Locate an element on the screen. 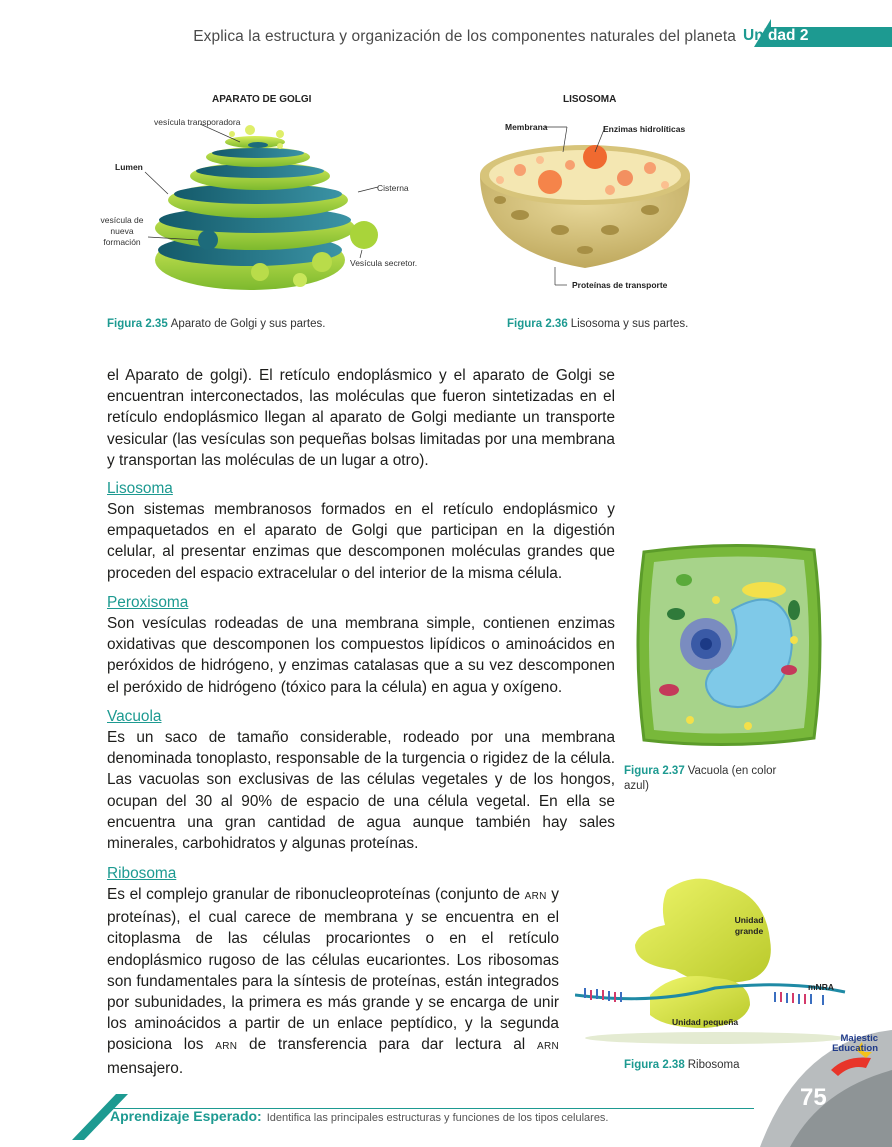  page-number: 75 is located at coordinates (813, 1097).